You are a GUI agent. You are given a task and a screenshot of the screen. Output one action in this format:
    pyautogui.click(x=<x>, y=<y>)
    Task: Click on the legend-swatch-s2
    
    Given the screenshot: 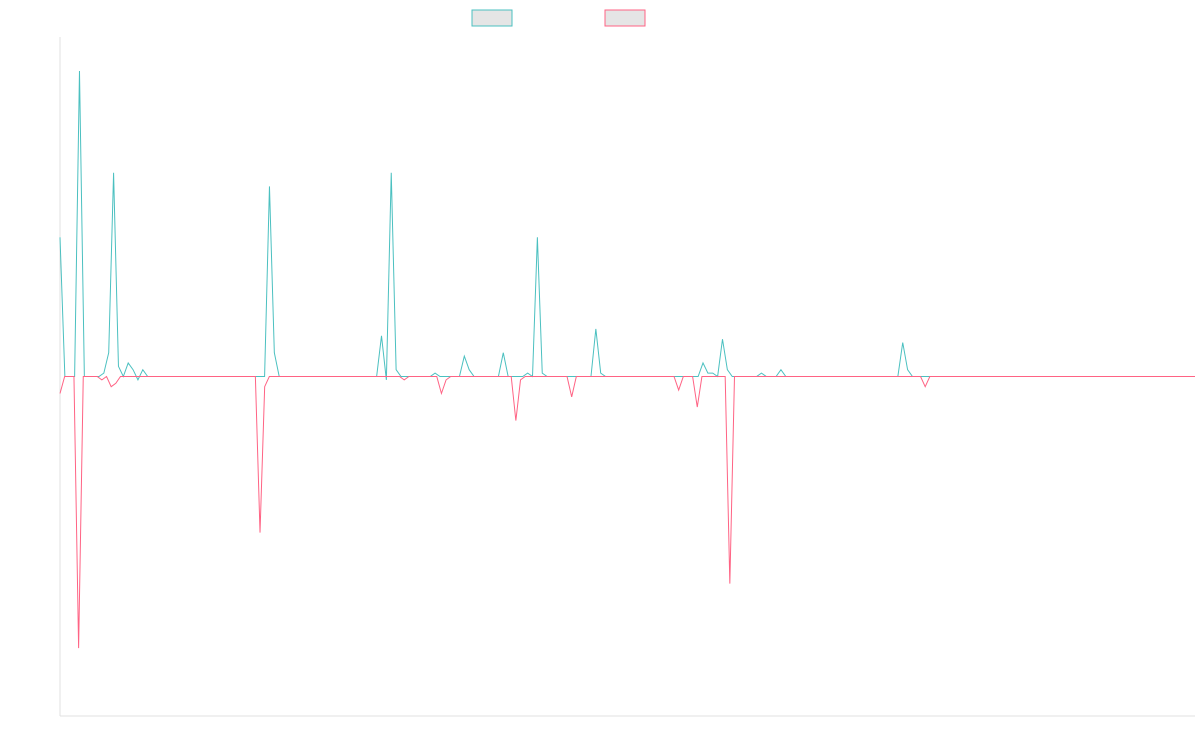 What is the action you would take?
    pyautogui.click(x=625, y=18)
    